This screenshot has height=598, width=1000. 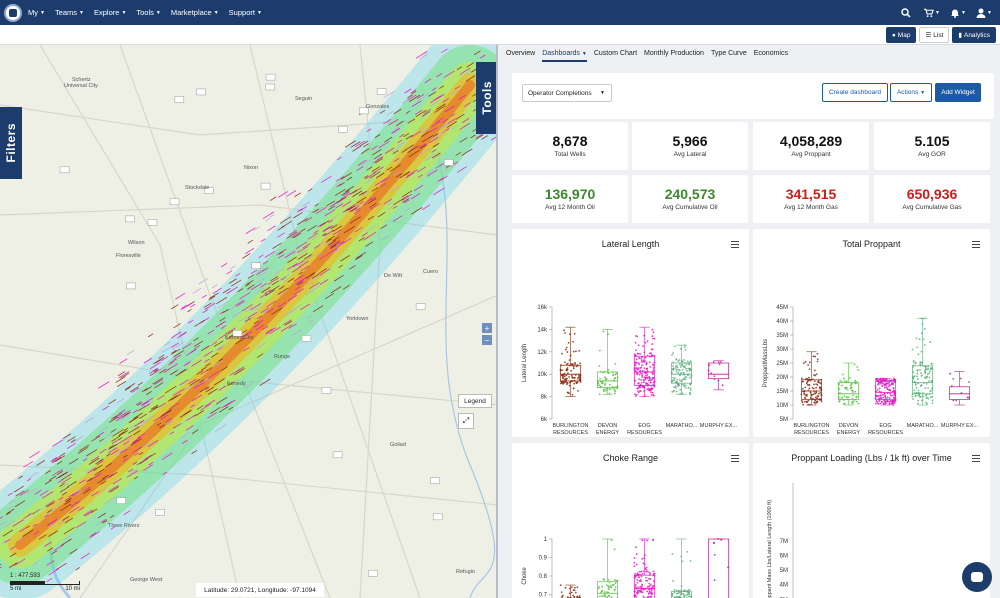 I want to click on map-view-button: ● Map, so click(x=901, y=35).